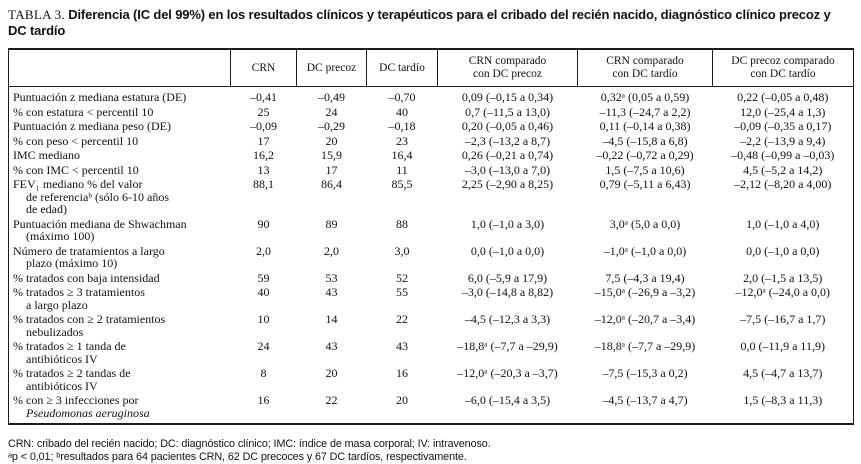  What do you see at coordinates (100, 97) in the screenshot?
I see `row-label: Puntuación z mediana estatura (DE)` at bounding box center [100, 97].